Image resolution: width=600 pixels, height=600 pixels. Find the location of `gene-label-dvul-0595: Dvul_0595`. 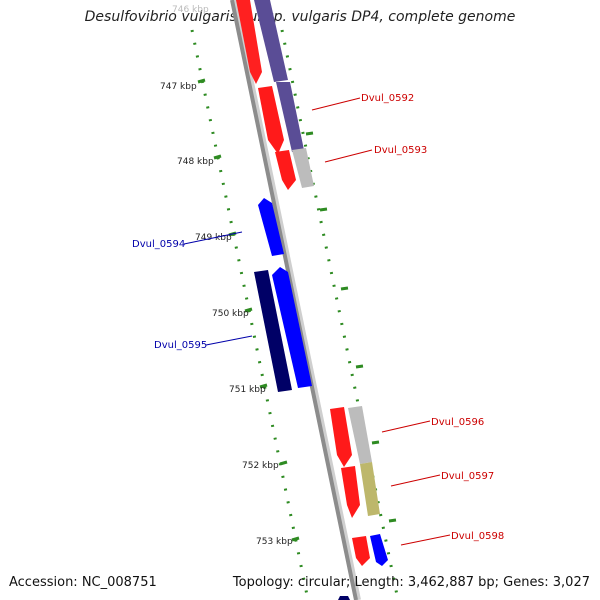

gene-label-dvul-0595: Dvul_0595 is located at coordinates (180, 345).